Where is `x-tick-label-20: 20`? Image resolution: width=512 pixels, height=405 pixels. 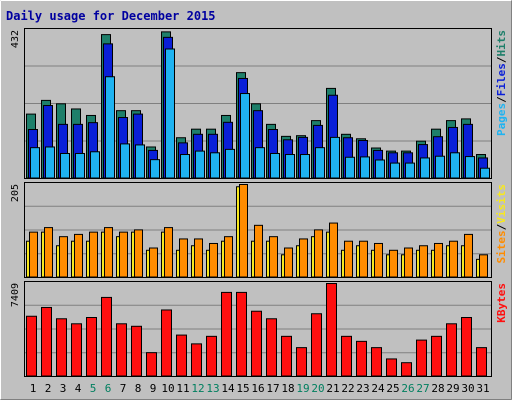
x-tick-label-20: 20 is located at coordinates (317, 388).